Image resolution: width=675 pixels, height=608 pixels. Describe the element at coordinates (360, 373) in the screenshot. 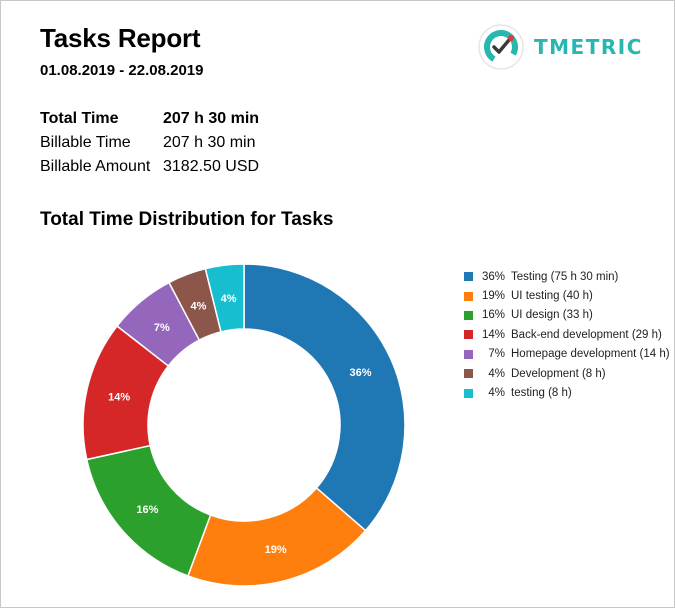

I see `slice-data-label: 36%` at that location.